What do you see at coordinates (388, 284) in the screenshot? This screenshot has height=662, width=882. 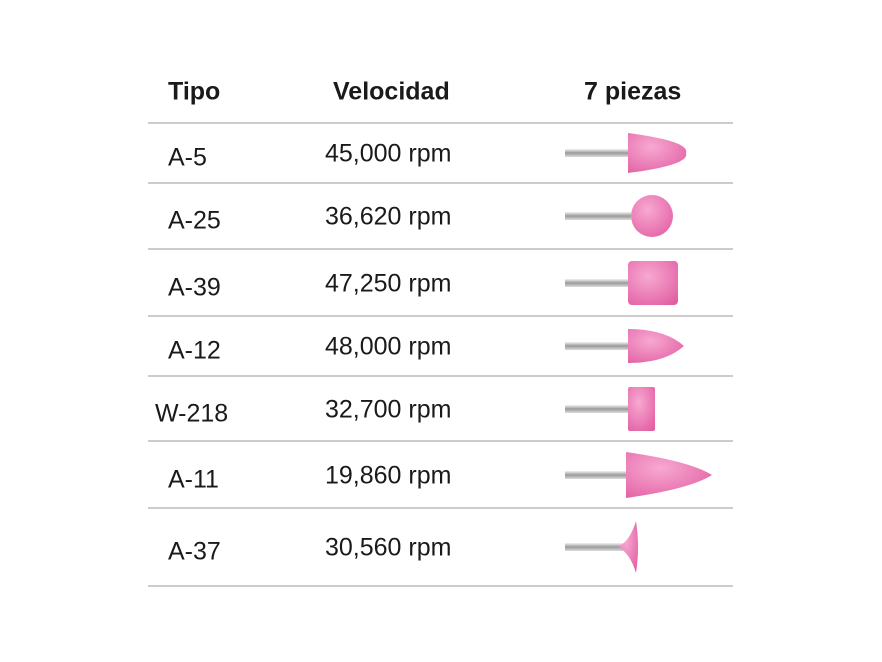 I see `row-velocidad: 47,250 rpm` at bounding box center [388, 284].